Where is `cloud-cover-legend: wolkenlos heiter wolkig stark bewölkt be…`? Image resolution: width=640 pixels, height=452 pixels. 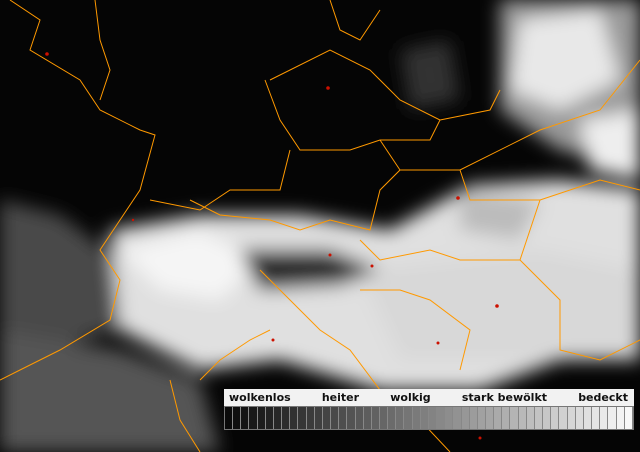
cloud-cover-legend: wolkenlos heiter wolkig stark bewölkt be… is located at coordinates (429, 410).